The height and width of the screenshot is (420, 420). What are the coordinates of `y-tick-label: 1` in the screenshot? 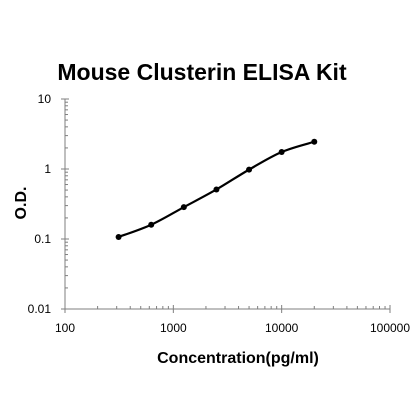 It's located at (47, 169).